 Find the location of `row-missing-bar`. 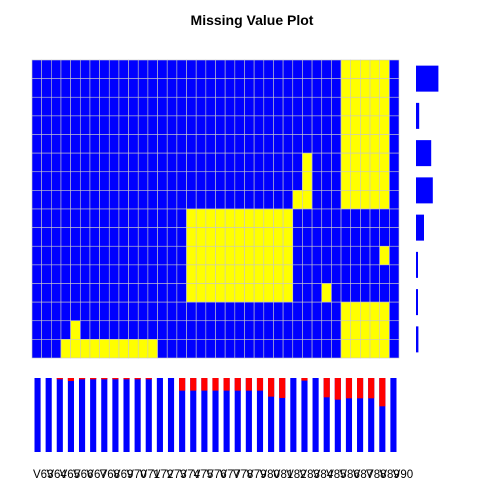

row-missing-bar is located at coordinates (420, 227).